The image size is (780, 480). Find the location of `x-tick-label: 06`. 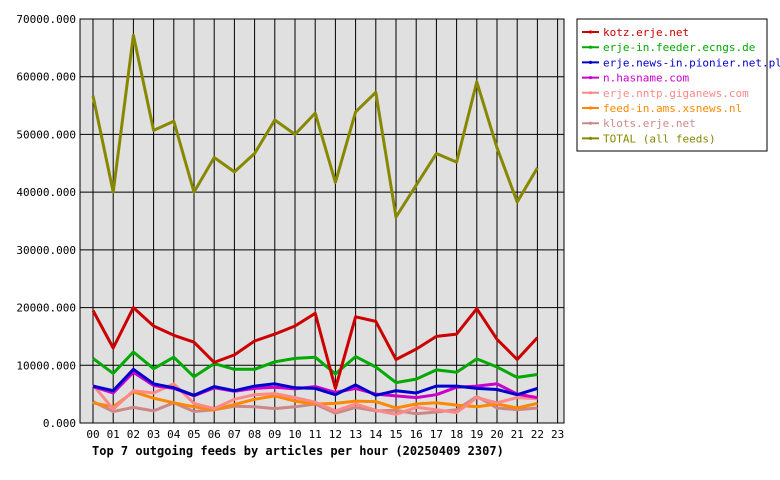

x-tick-label: 06 is located at coordinates (214, 434).